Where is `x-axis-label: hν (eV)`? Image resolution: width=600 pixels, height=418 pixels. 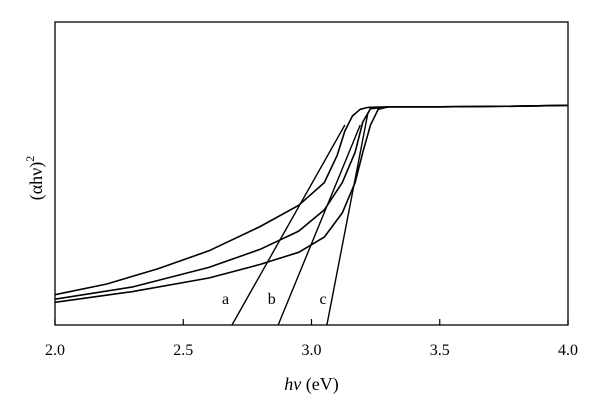 x-axis-label: hν (eV) is located at coordinates (311, 384).